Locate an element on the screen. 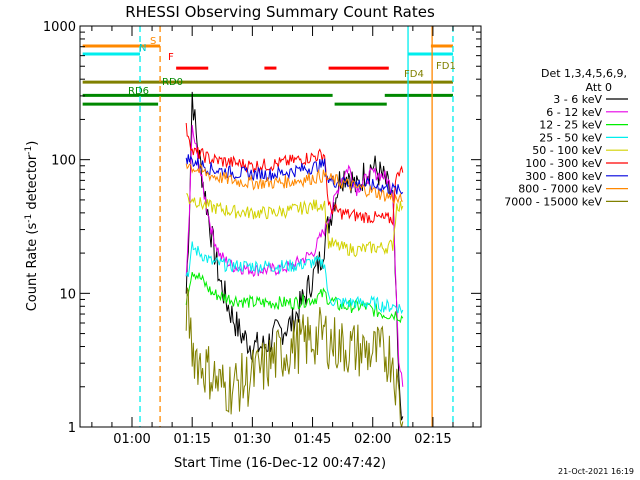  legend-label: 7000 - 15000 keV is located at coordinates (553, 201).